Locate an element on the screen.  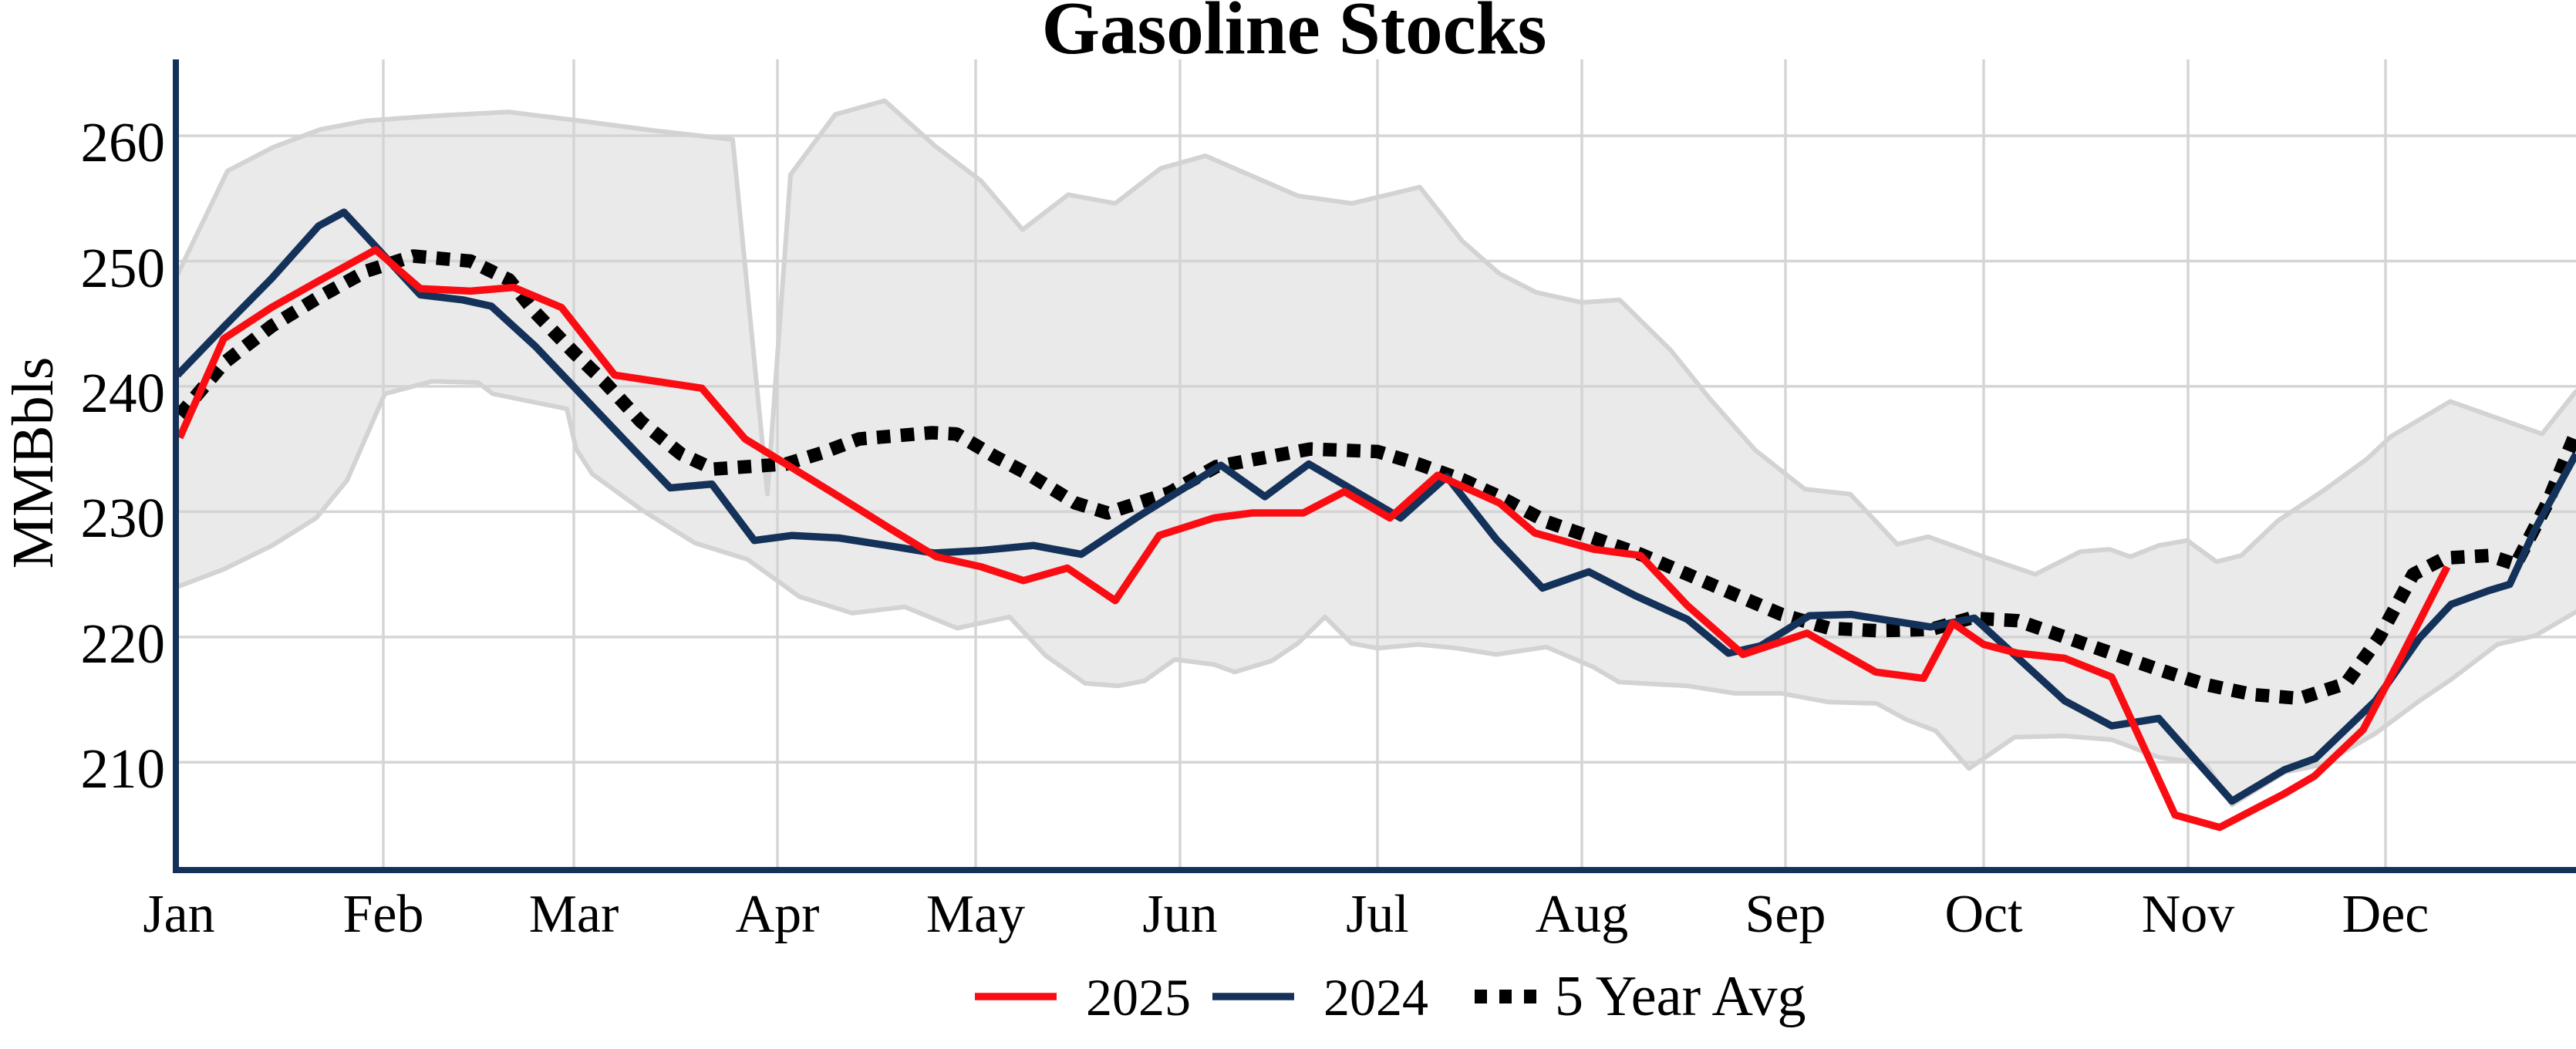
svg-text: 240 is located at coordinates (123, 393).